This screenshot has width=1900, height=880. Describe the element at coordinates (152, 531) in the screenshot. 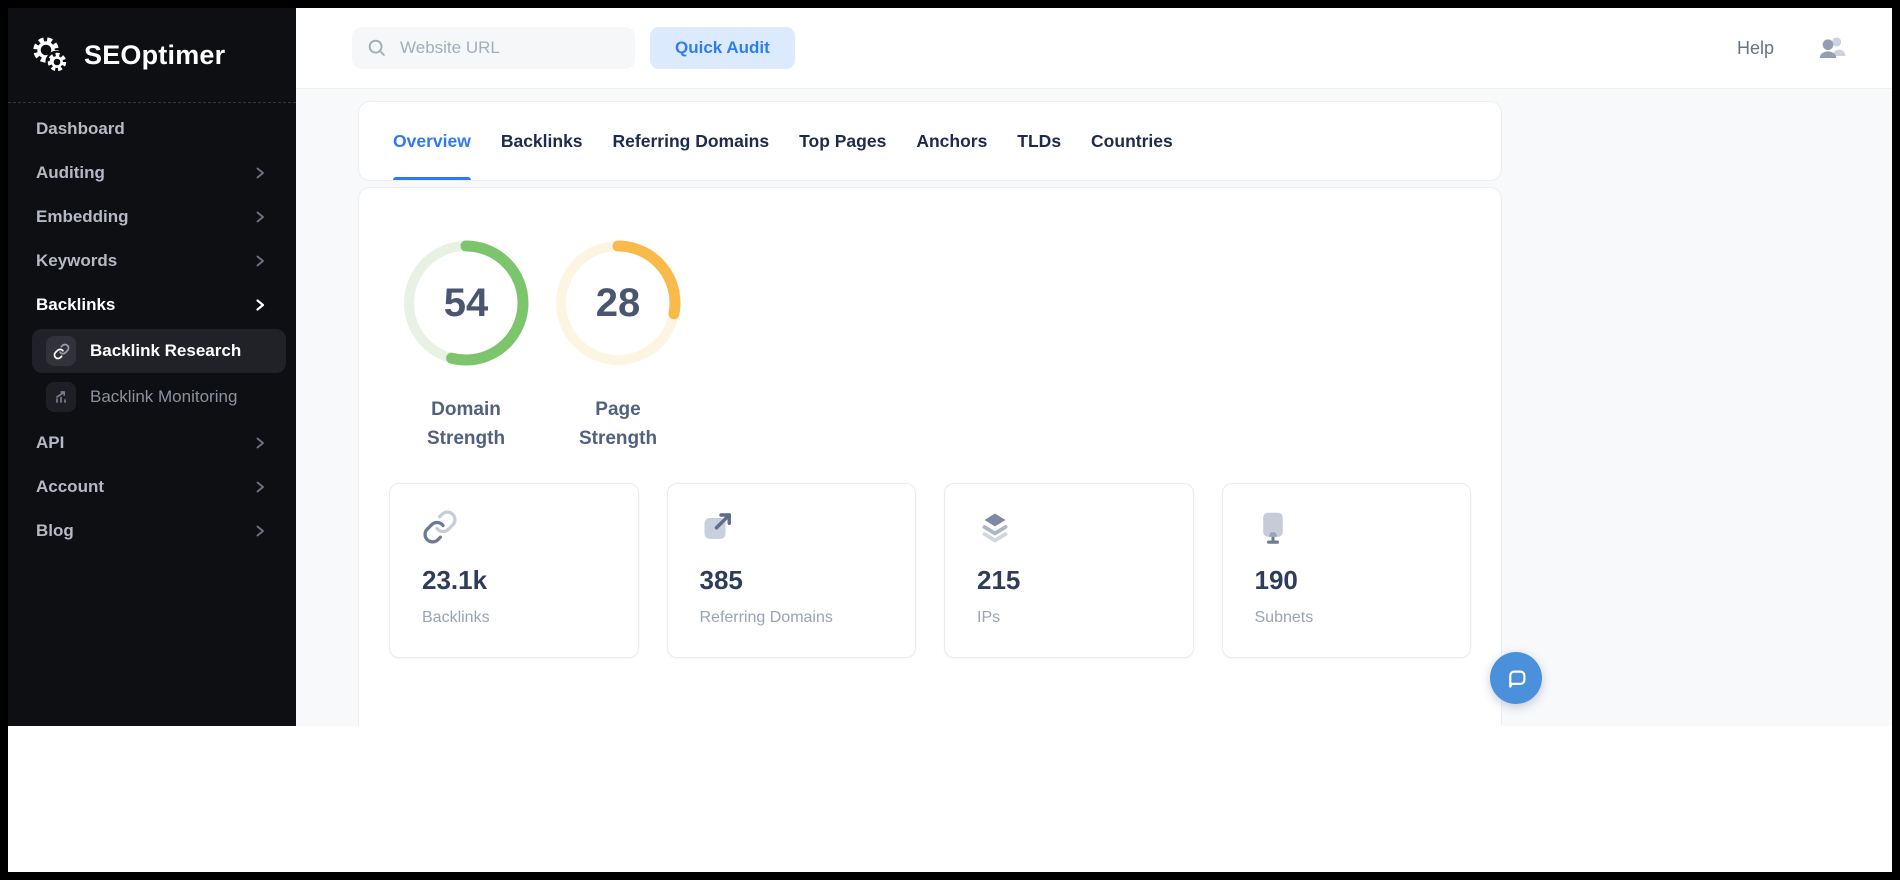

I see `sidebar-item-blog: Blog` at that location.